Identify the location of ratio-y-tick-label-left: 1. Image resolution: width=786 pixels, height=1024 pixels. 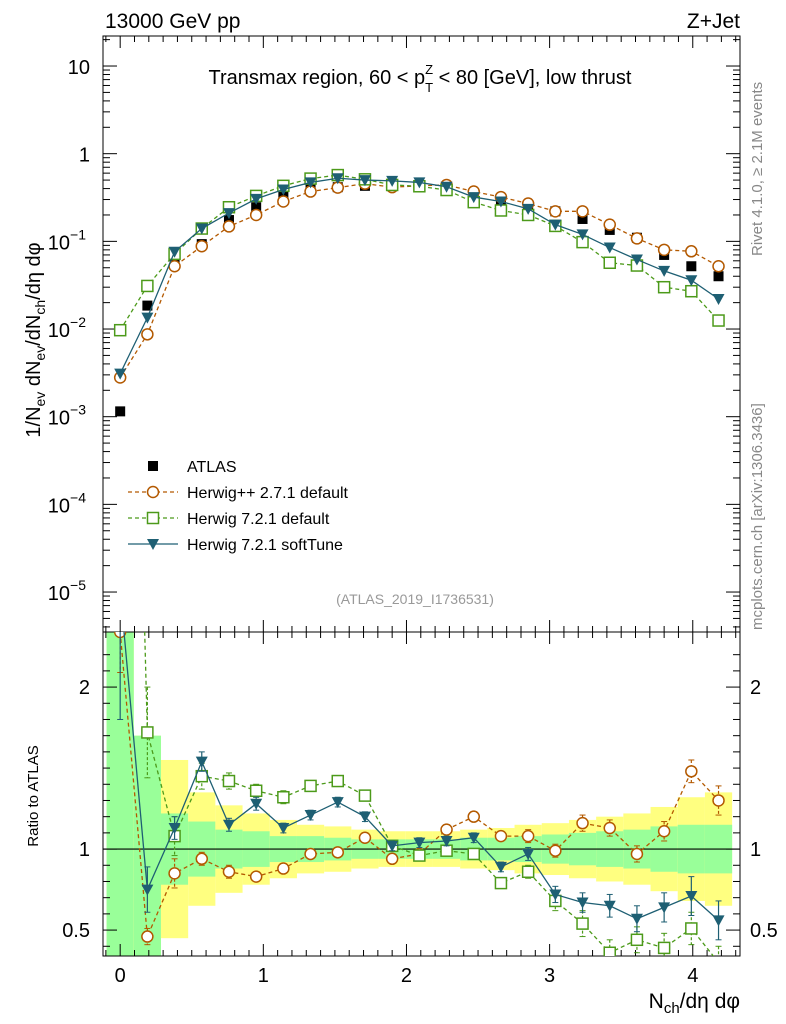
(84, 850).